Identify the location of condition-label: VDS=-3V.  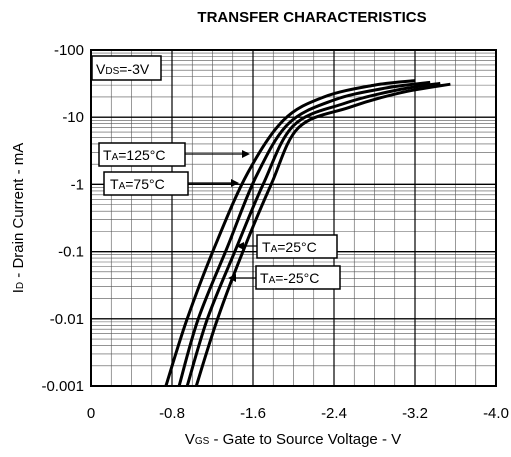
(123, 69).